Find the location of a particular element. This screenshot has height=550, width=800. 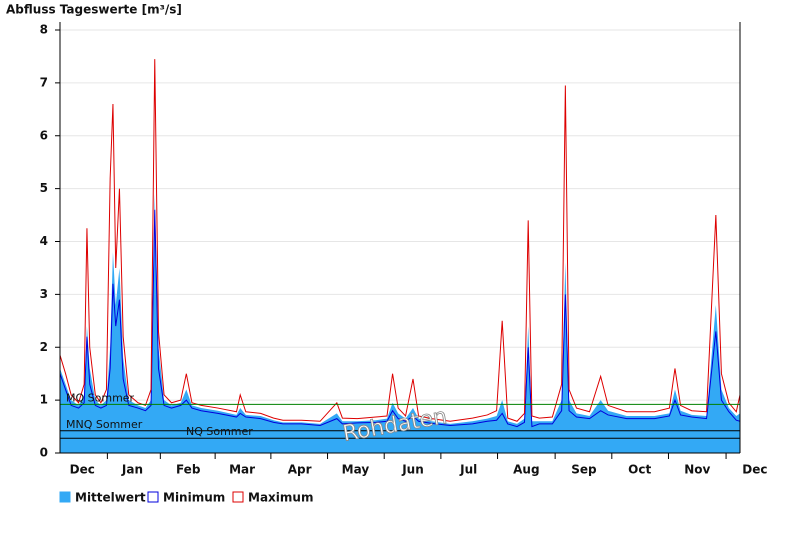

x-tick-label: Nov is located at coordinates (697, 470).